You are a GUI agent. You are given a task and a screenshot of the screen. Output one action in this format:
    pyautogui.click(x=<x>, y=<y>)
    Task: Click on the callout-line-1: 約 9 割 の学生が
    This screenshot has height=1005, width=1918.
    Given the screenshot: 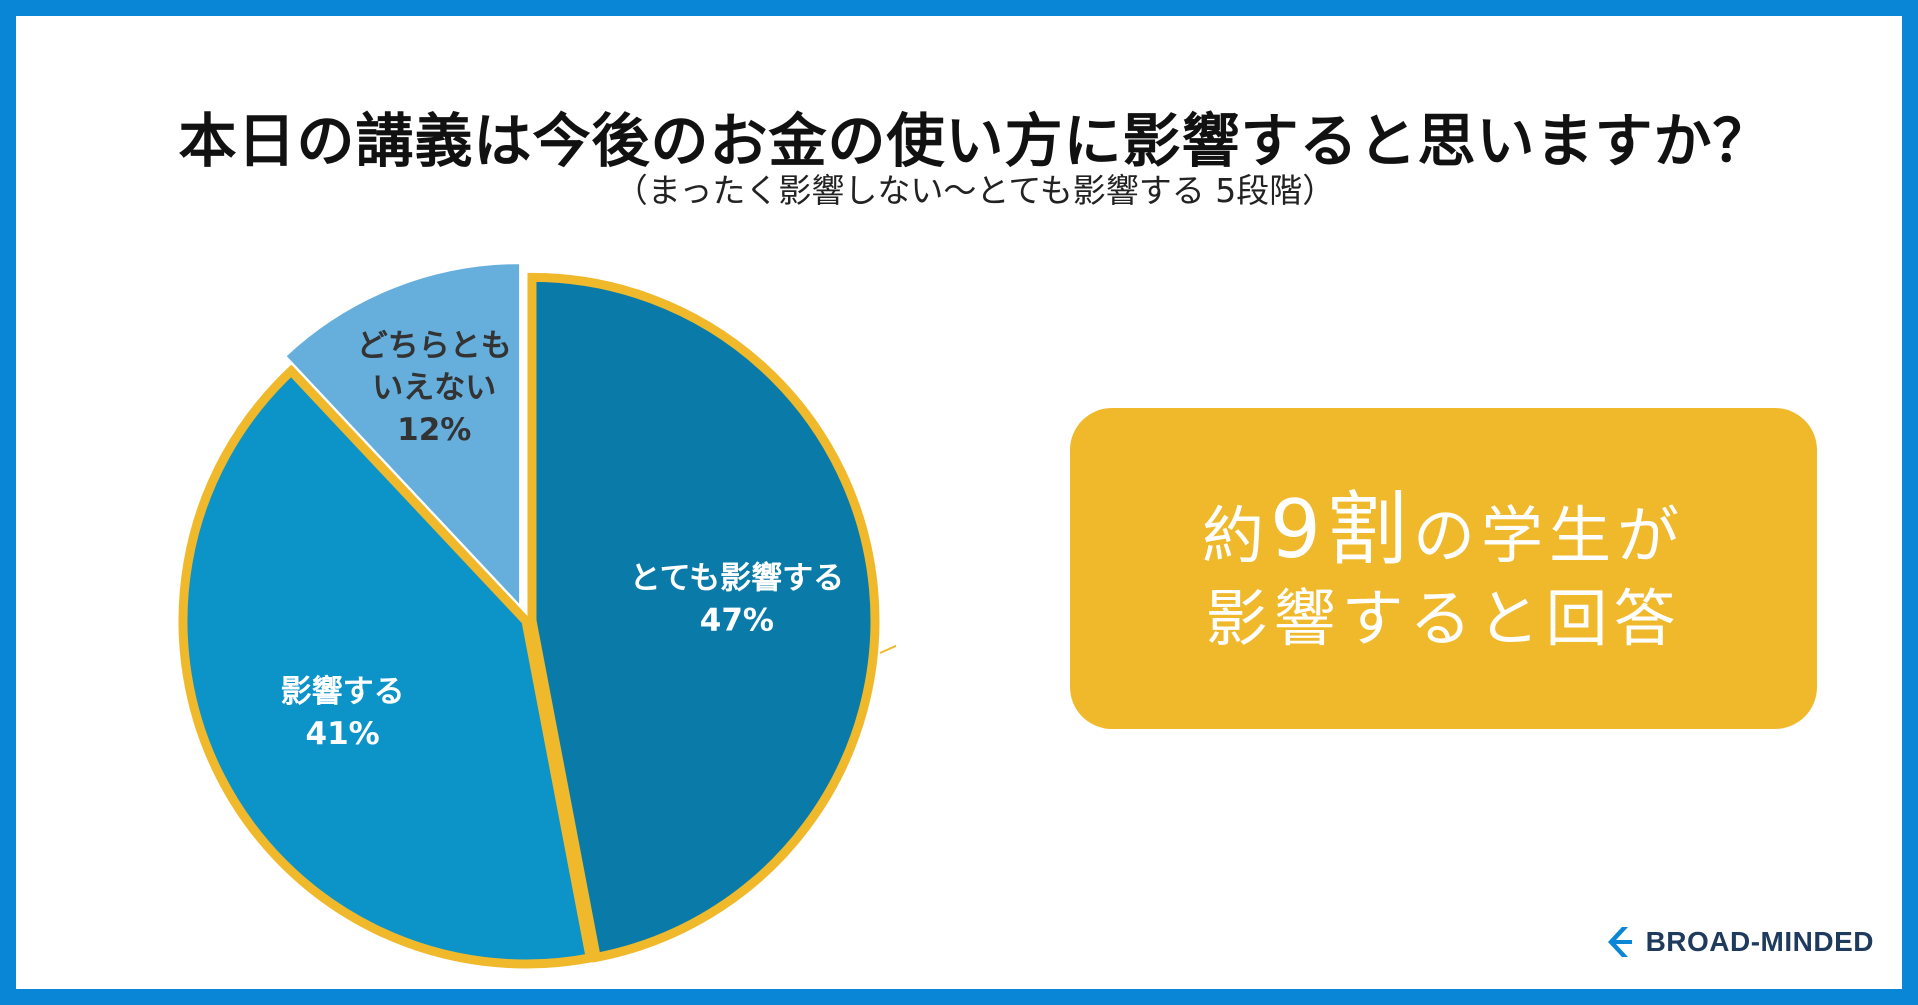 What is the action you would take?
    pyautogui.click(x=1443, y=530)
    